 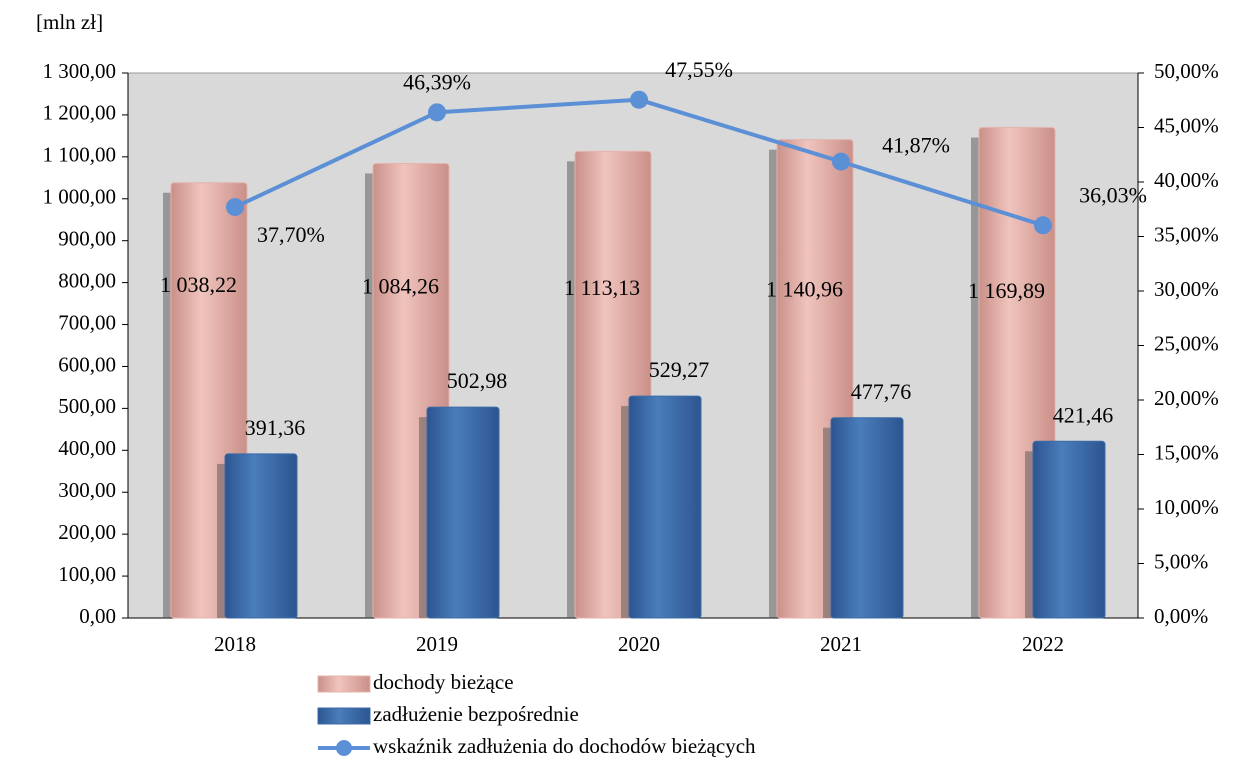 I want to click on y-tick-label: 600,00, so click(x=87, y=364).